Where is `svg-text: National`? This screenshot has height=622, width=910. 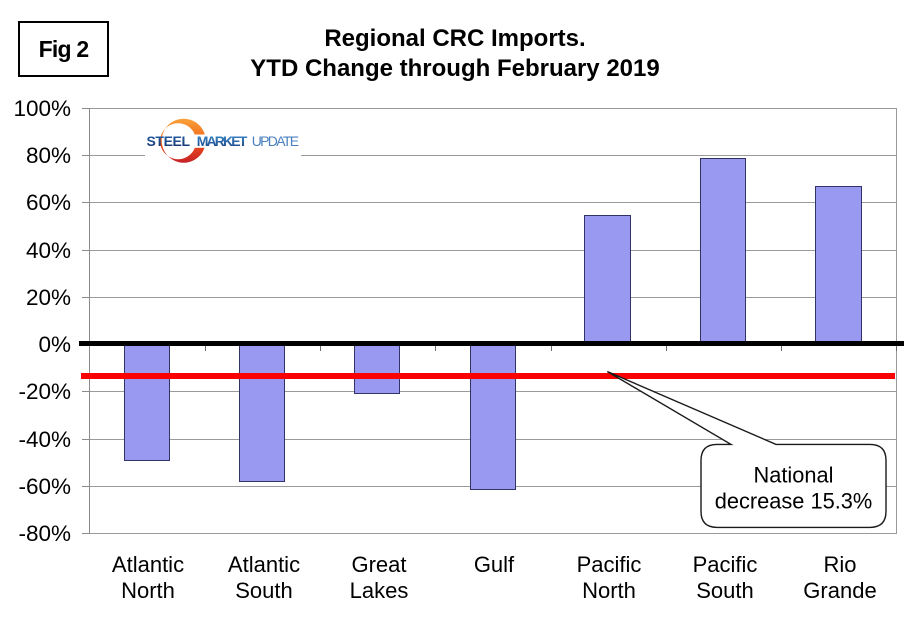 svg-text: National is located at coordinates (794, 475).